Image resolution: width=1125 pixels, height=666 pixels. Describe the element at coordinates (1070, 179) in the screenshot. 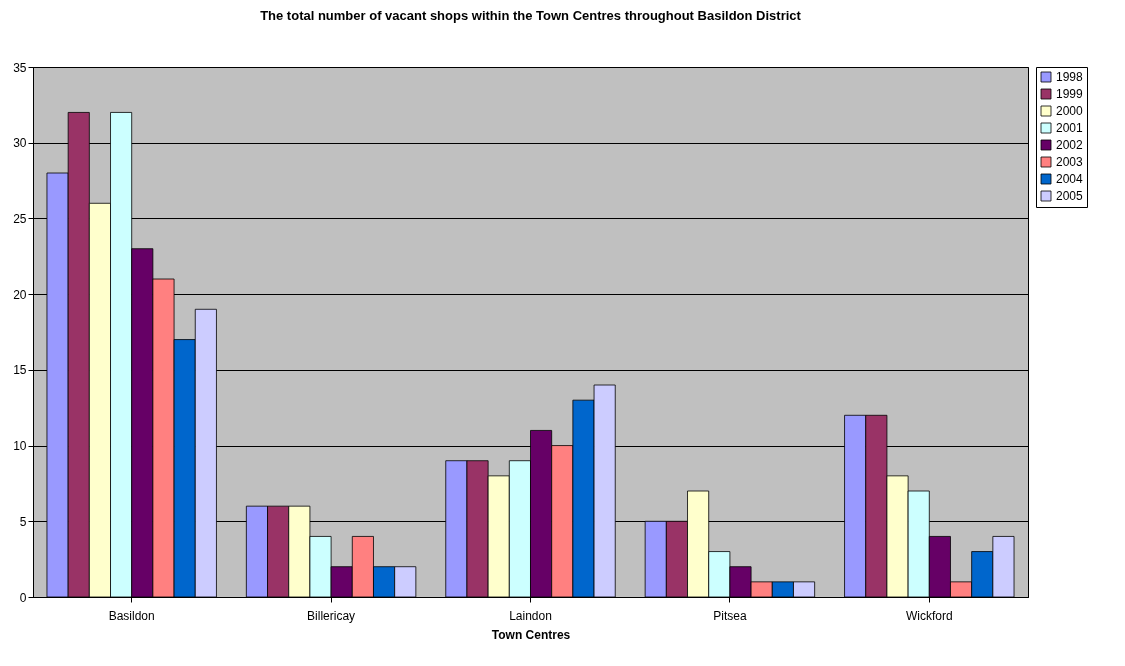

I see `legend-label: 2004` at that location.